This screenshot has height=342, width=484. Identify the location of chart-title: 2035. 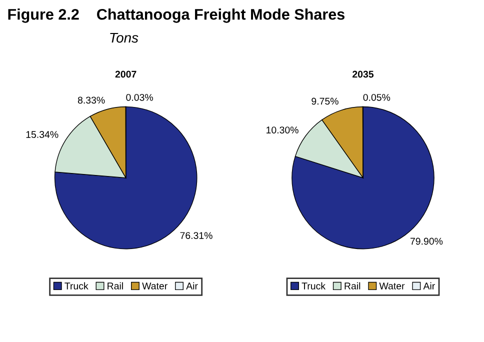
(363, 74).